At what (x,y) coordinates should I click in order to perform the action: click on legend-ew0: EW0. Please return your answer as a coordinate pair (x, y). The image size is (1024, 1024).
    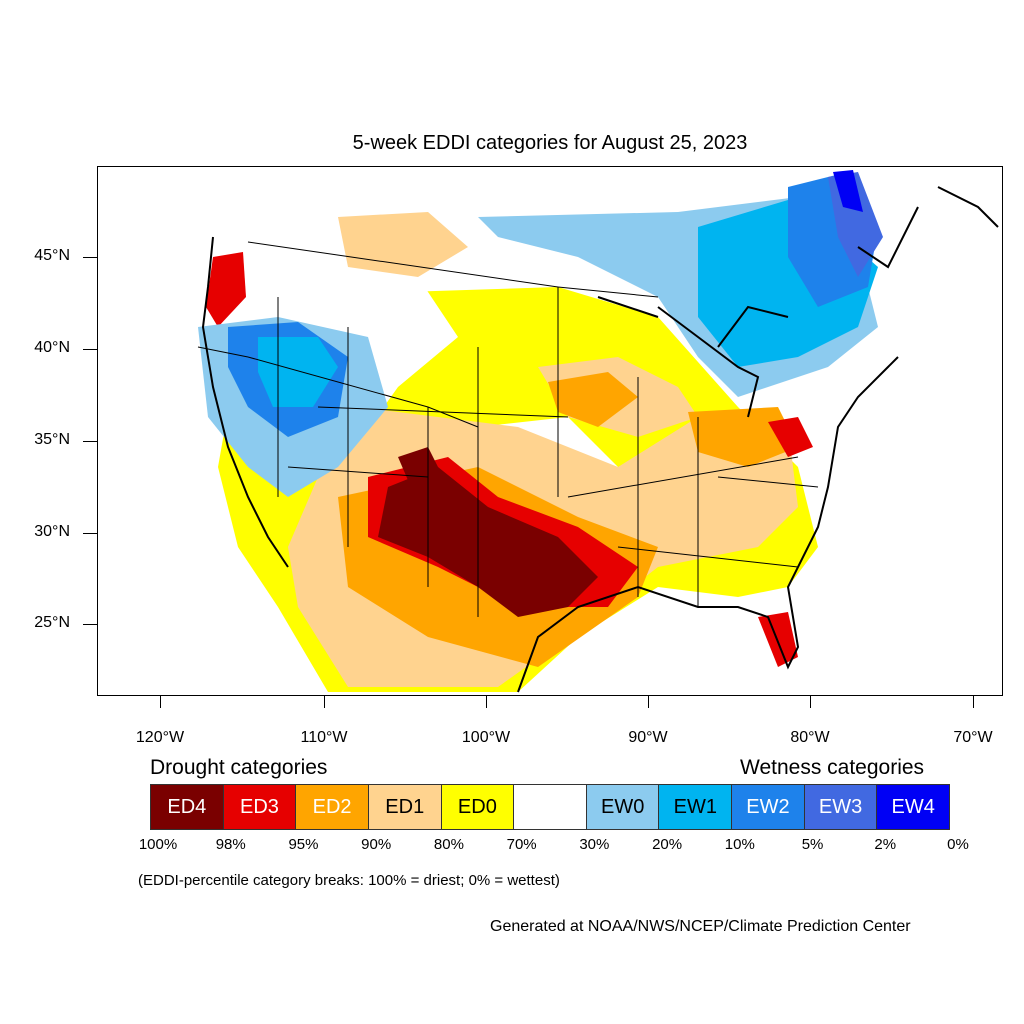
    Looking at the image, I should click on (623, 807).